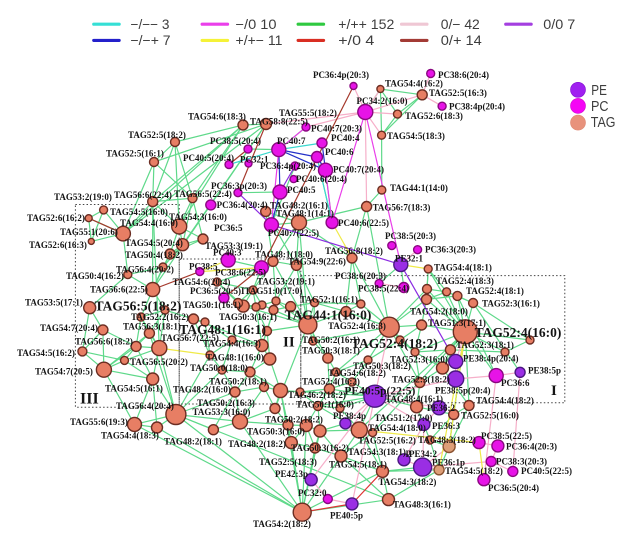  I want to click on svg-text: TAG50:2(16:3), so click(226, 403).